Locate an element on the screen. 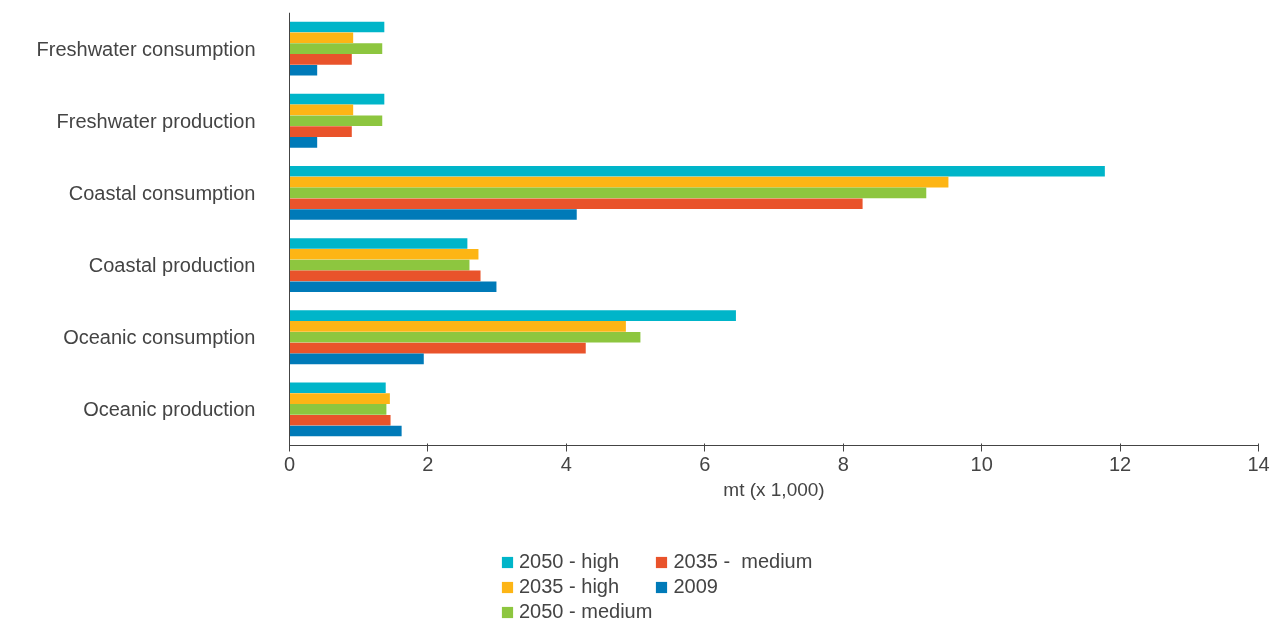  x-tick-label: 0 is located at coordinates (289, 463).